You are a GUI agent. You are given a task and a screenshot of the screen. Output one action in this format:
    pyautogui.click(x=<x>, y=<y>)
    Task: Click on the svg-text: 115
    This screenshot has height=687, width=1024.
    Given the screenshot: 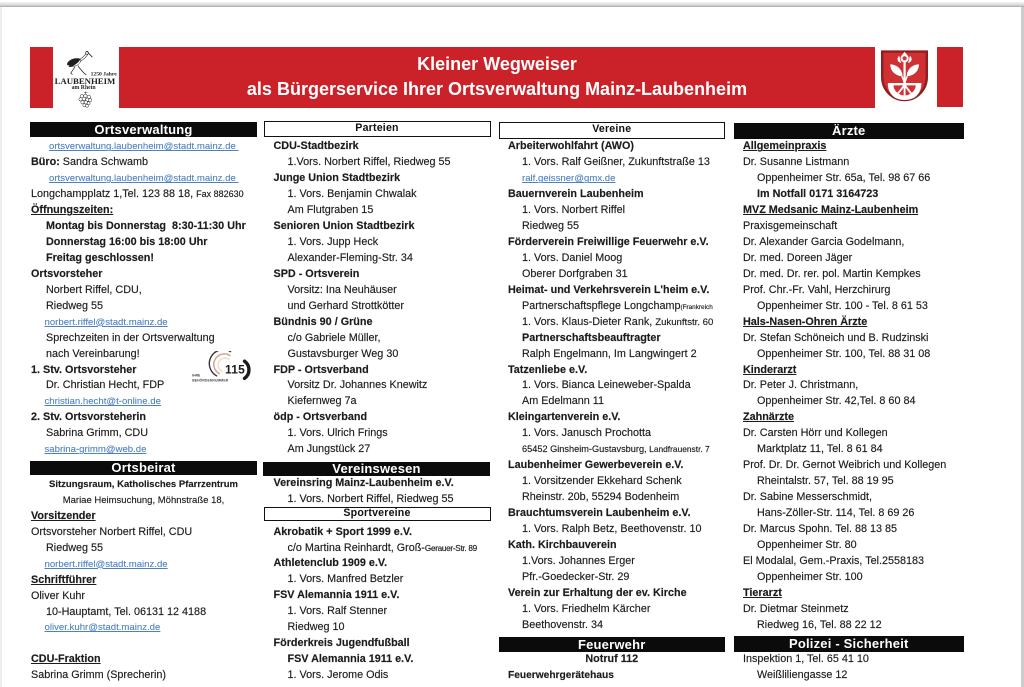 What is the action you would take?
    pyautogui.click(x=235, y=370)
    